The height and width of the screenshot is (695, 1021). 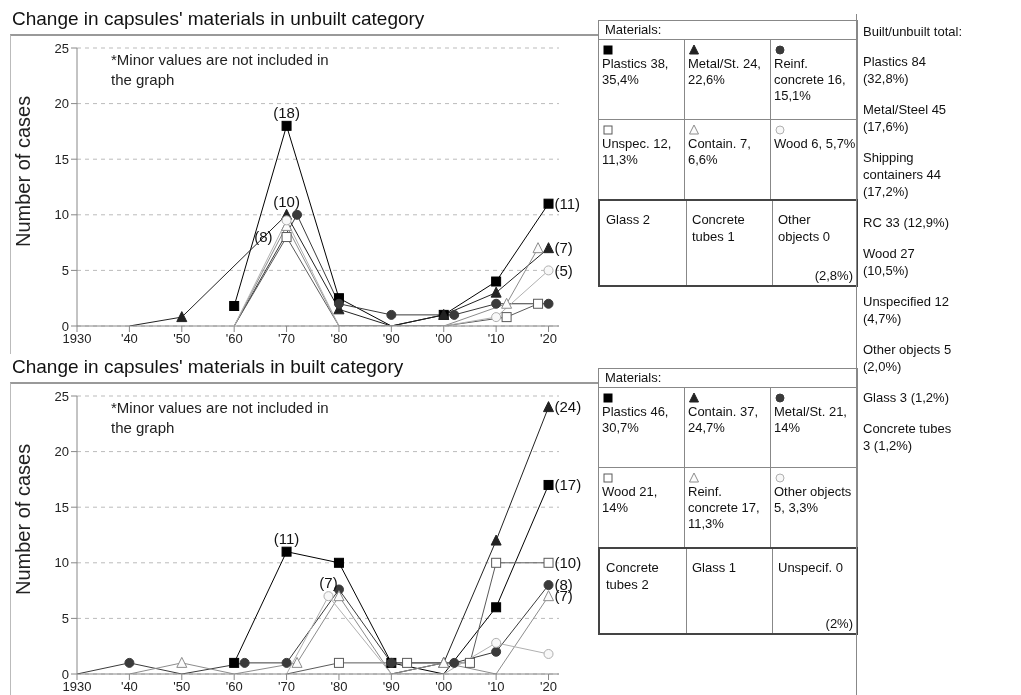 What do you see at coordinates (913, 31) in the screenshot?
I see `text: Built/unbuilt total:` at bounding box center [913, 31].